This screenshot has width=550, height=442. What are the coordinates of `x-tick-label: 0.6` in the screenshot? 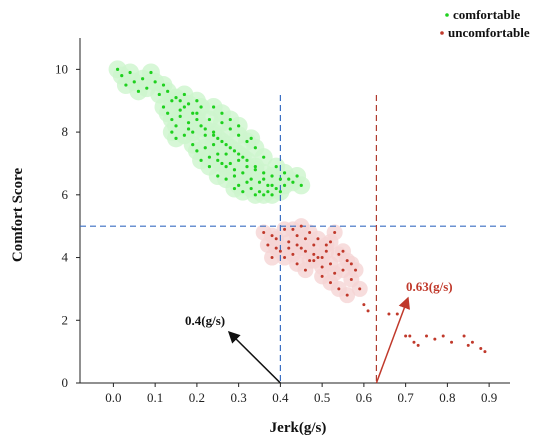 It's located at (364, 397).